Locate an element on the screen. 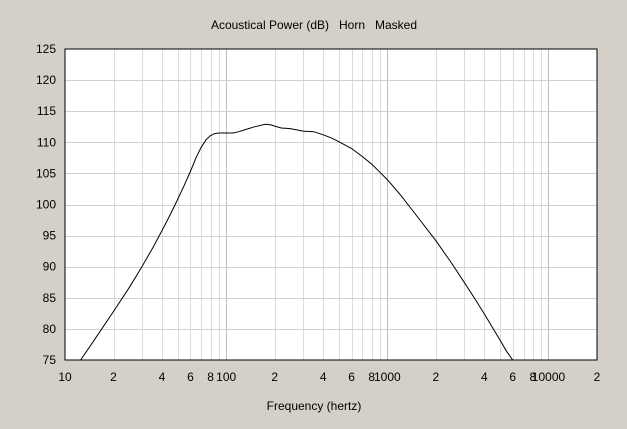 This screenshot has height=429, width=627. x-tick-label: 100 is located at coordinates (226, 377).